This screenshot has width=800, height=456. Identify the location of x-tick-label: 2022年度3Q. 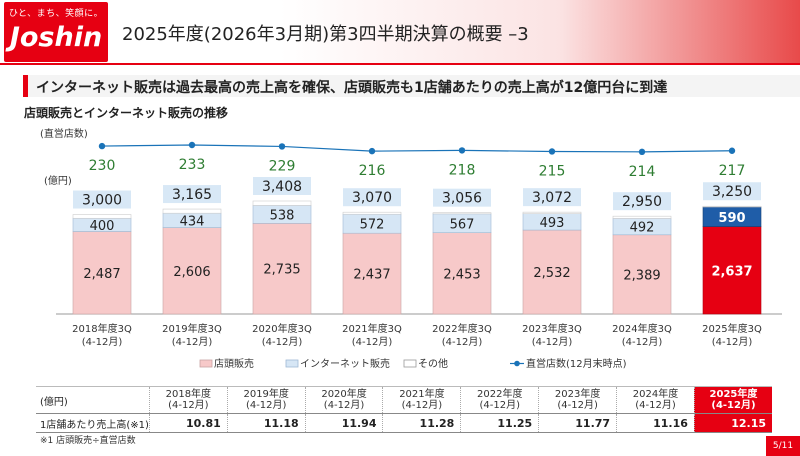
(462, 328).